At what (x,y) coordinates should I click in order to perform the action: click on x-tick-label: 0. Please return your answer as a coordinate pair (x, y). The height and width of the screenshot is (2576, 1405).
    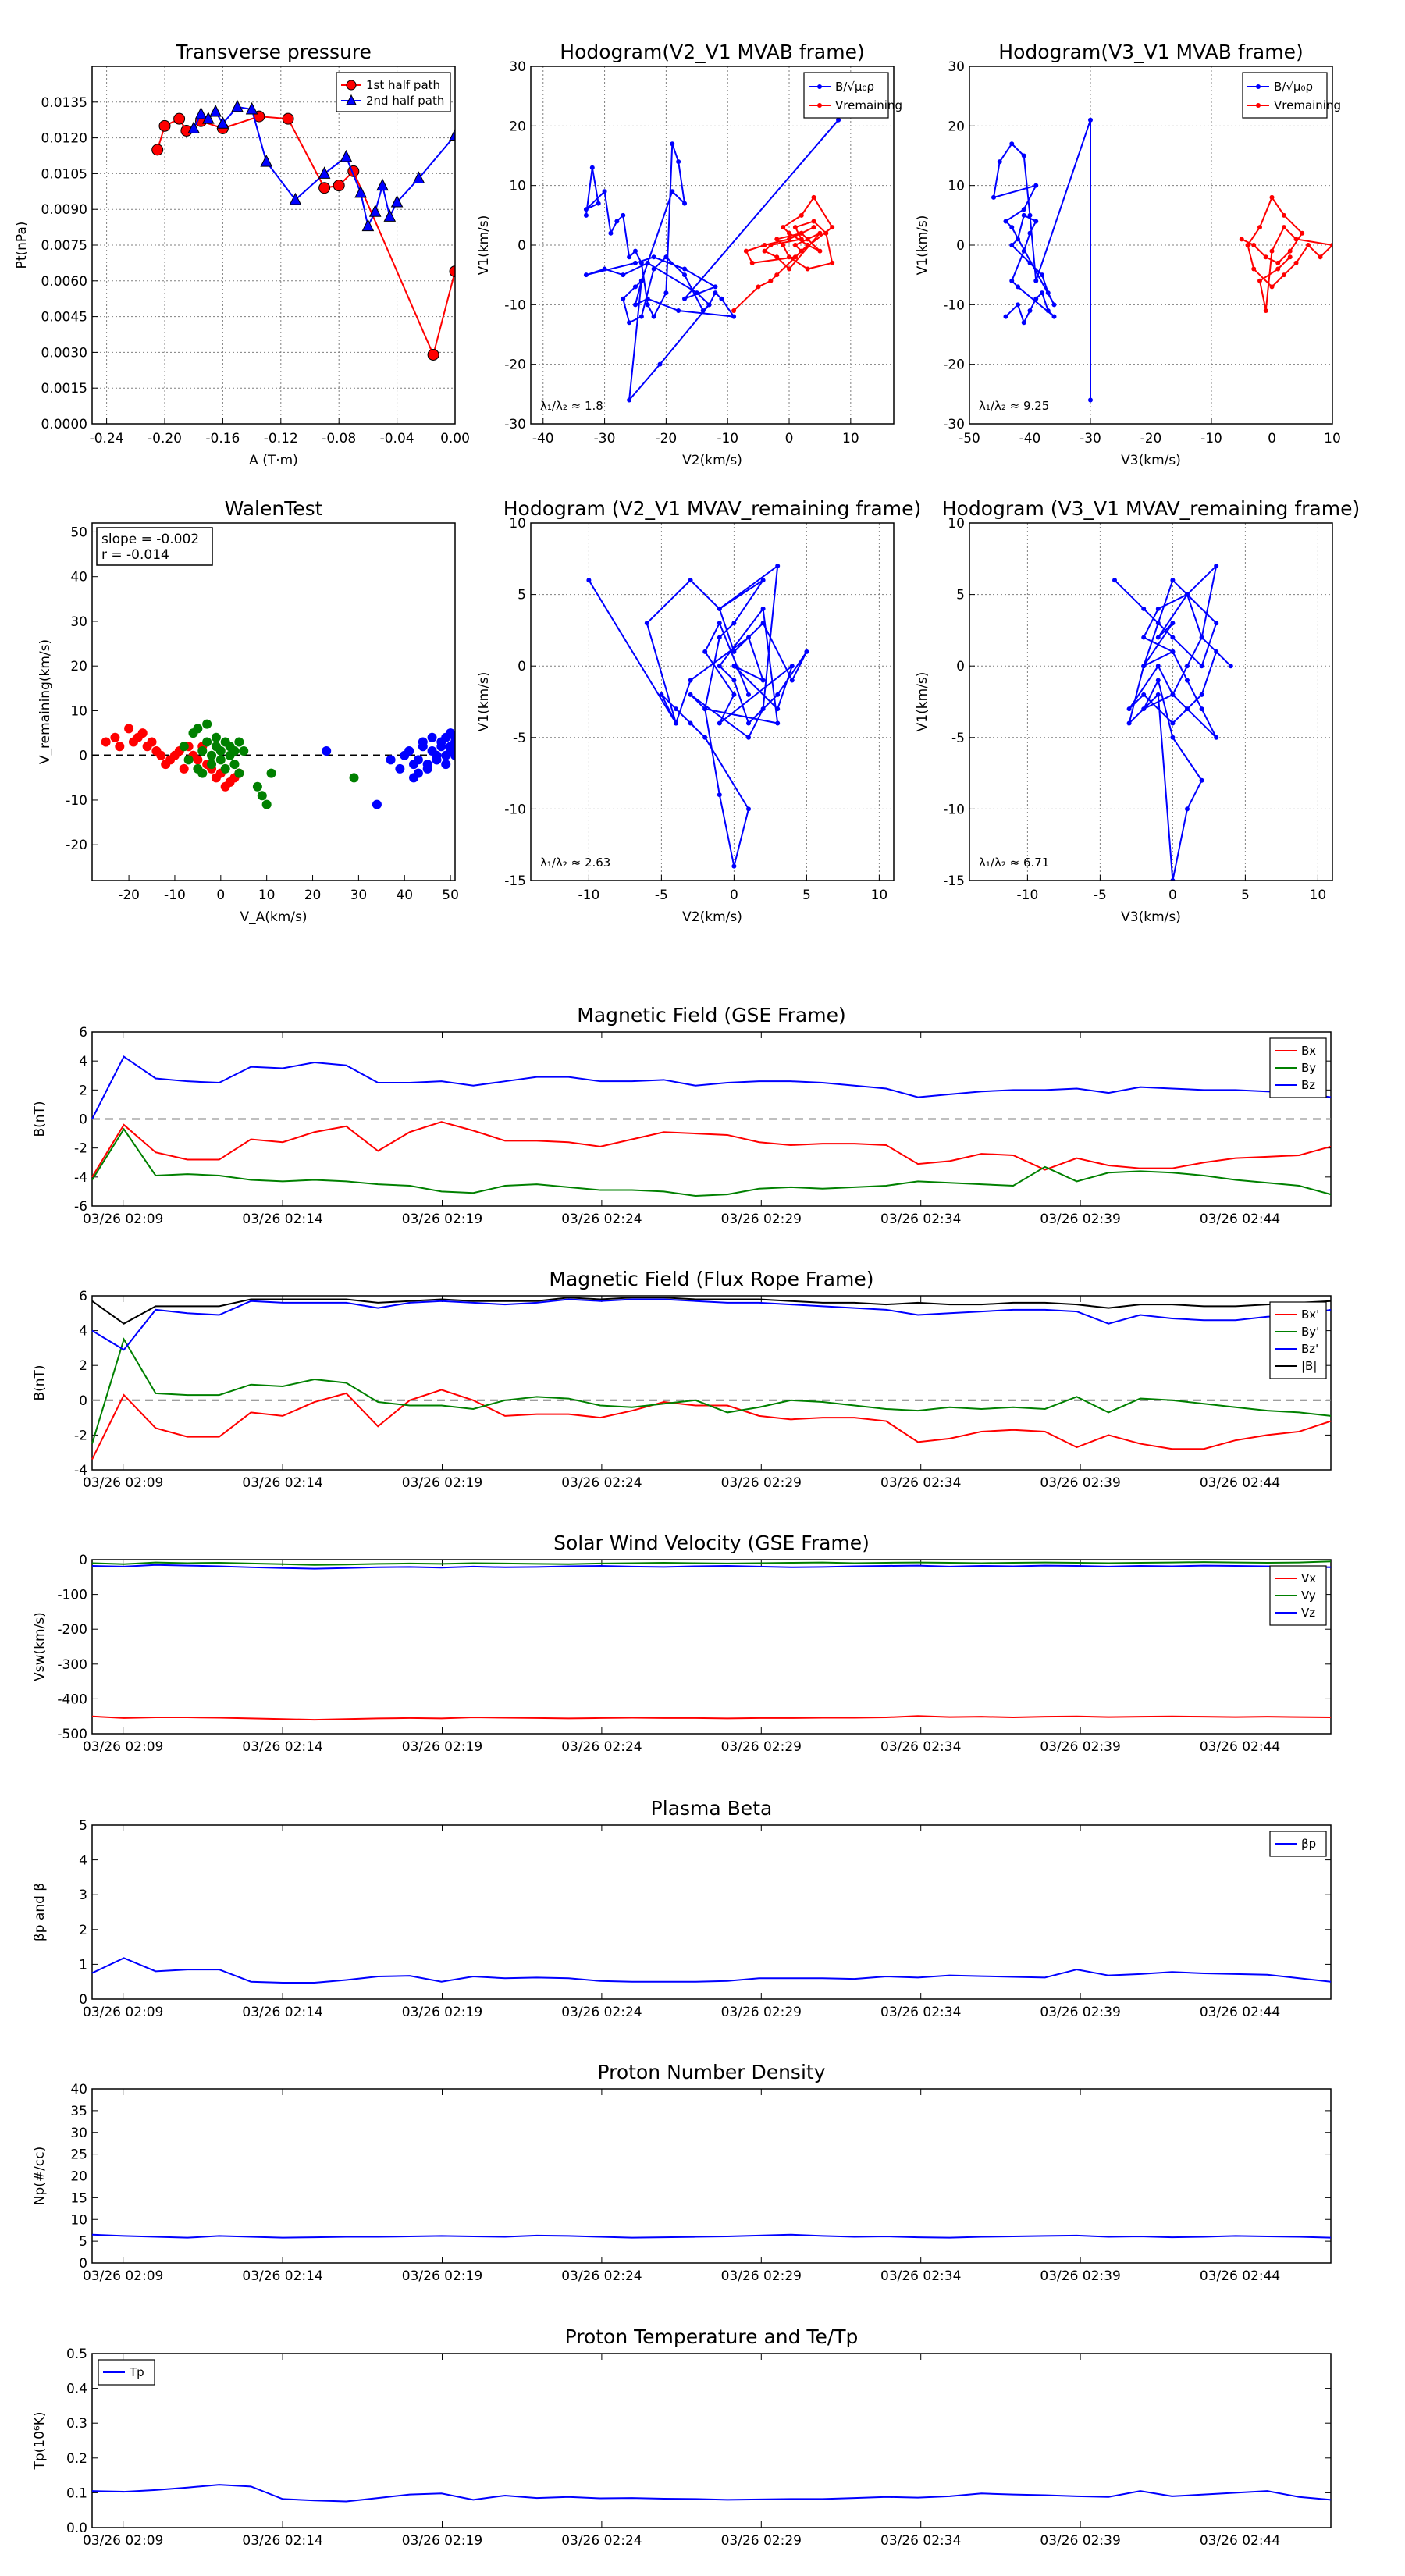
    Looking at the image, I should click on (1272, 439).